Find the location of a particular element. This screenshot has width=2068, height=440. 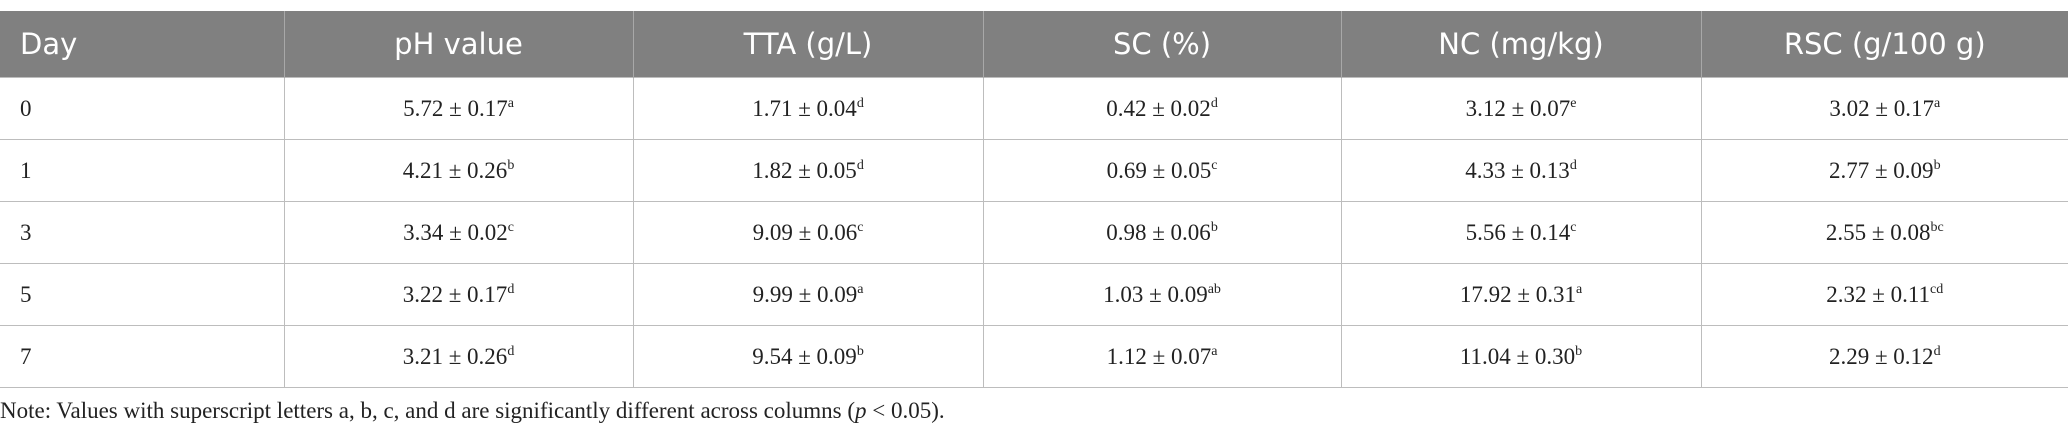

header-cell: RSC (g/100 g) is located at coordinates (1884, 44).